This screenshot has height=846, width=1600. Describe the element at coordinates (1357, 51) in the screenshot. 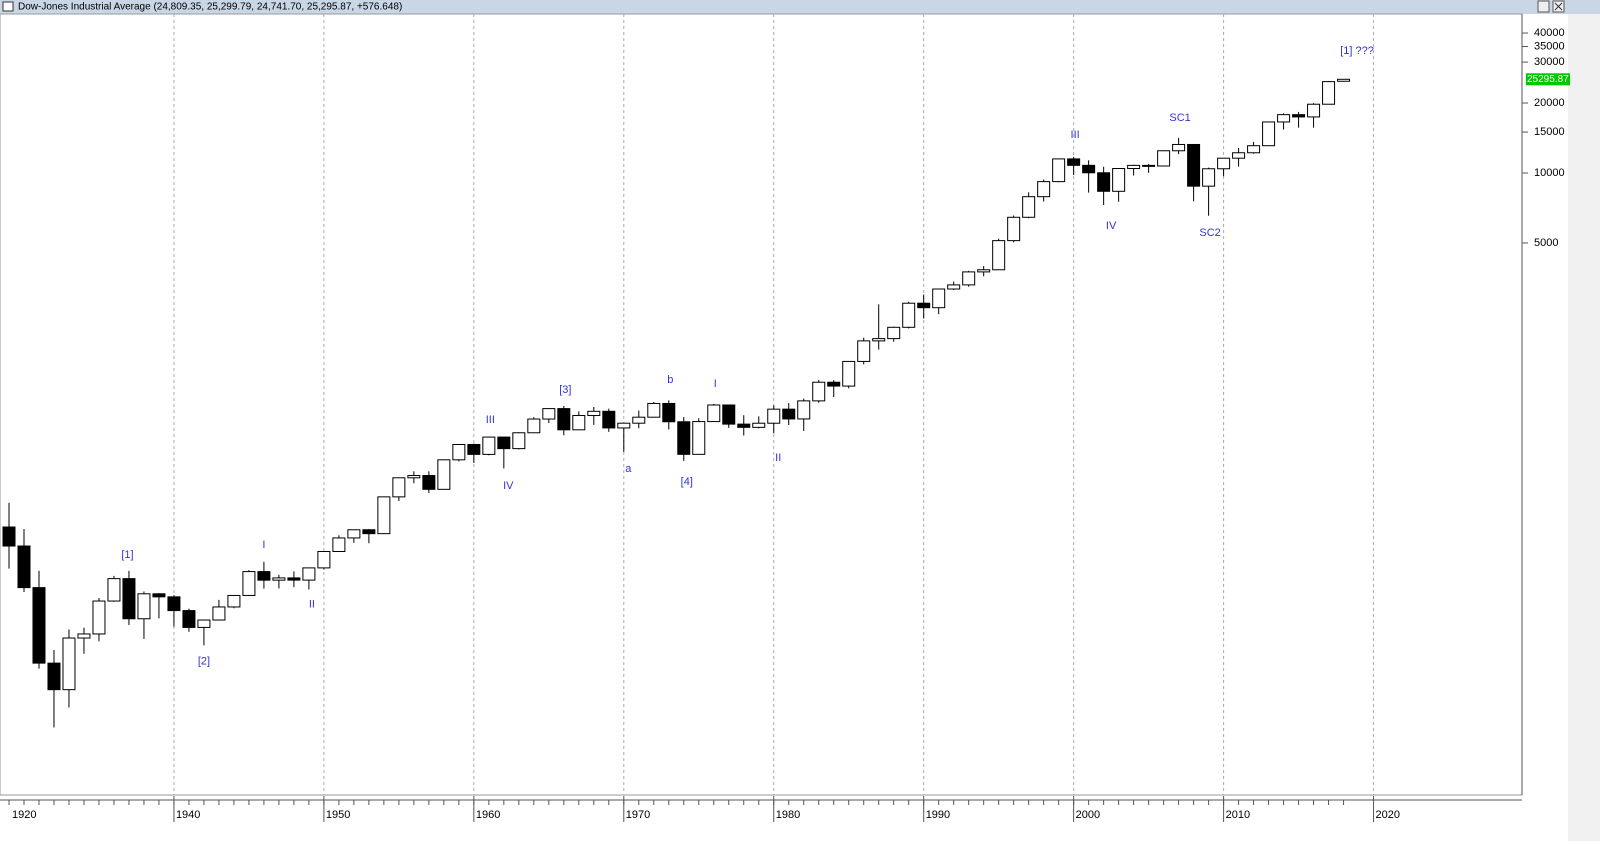

I see `wave-label: [1] ???` at that location.